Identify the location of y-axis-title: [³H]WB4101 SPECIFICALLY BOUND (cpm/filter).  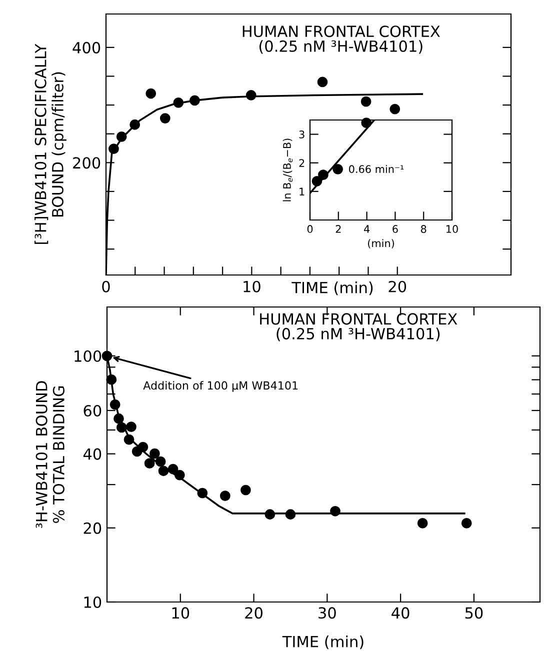
(50, 144).